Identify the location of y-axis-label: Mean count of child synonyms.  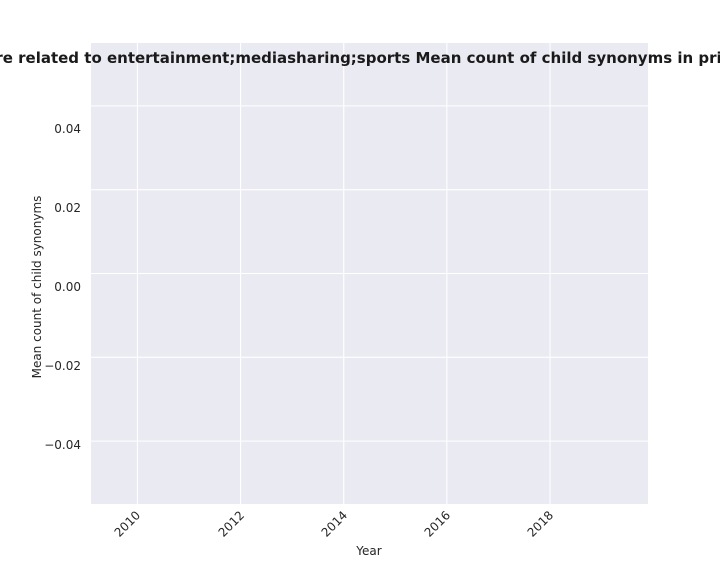
(37, 287).